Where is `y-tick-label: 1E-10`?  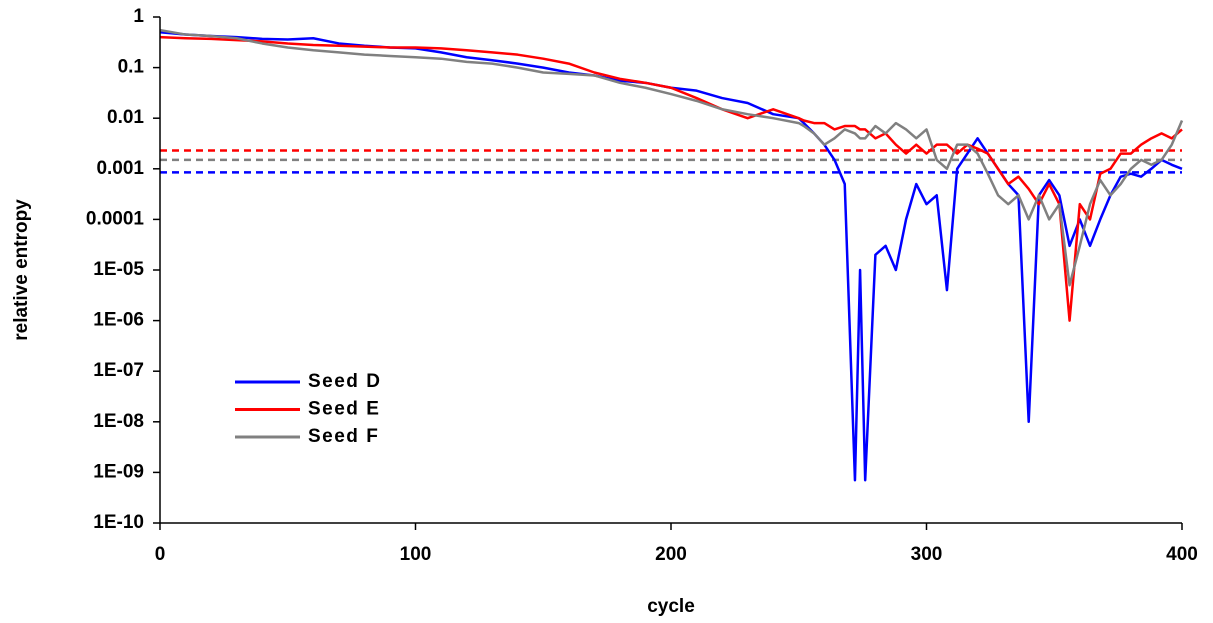
y-tick-label: 1E-10 is located at coordinates (118, 522).